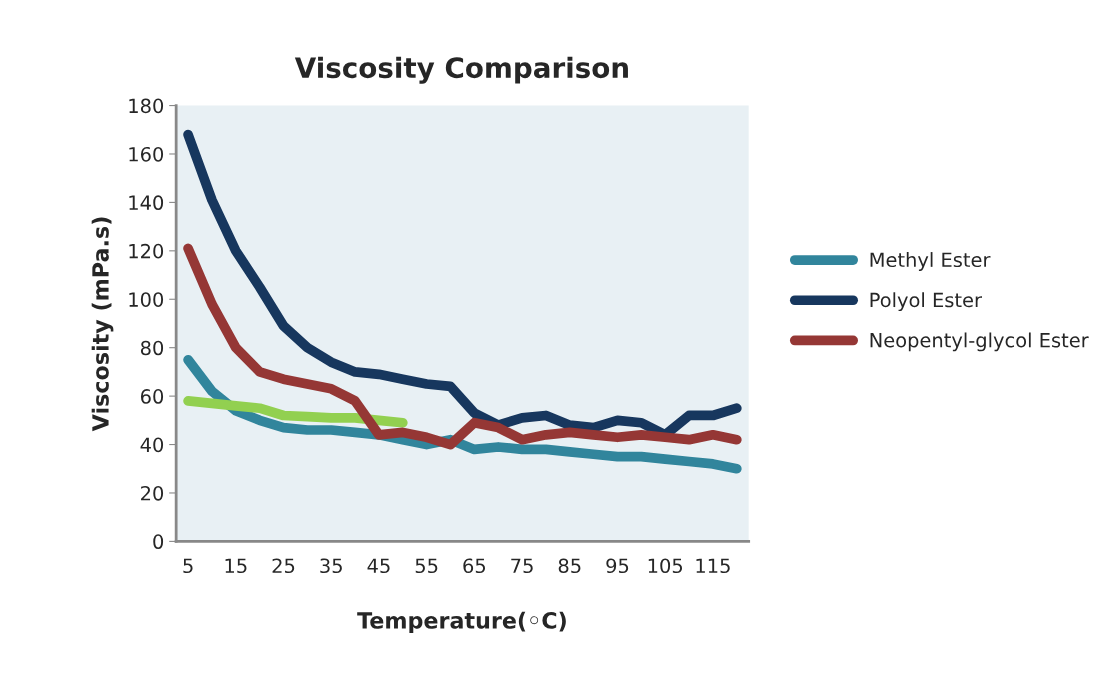  Describe the element at coordinates (146, 106) in the screenshot. I see `y-tick-label: 180` at that location.